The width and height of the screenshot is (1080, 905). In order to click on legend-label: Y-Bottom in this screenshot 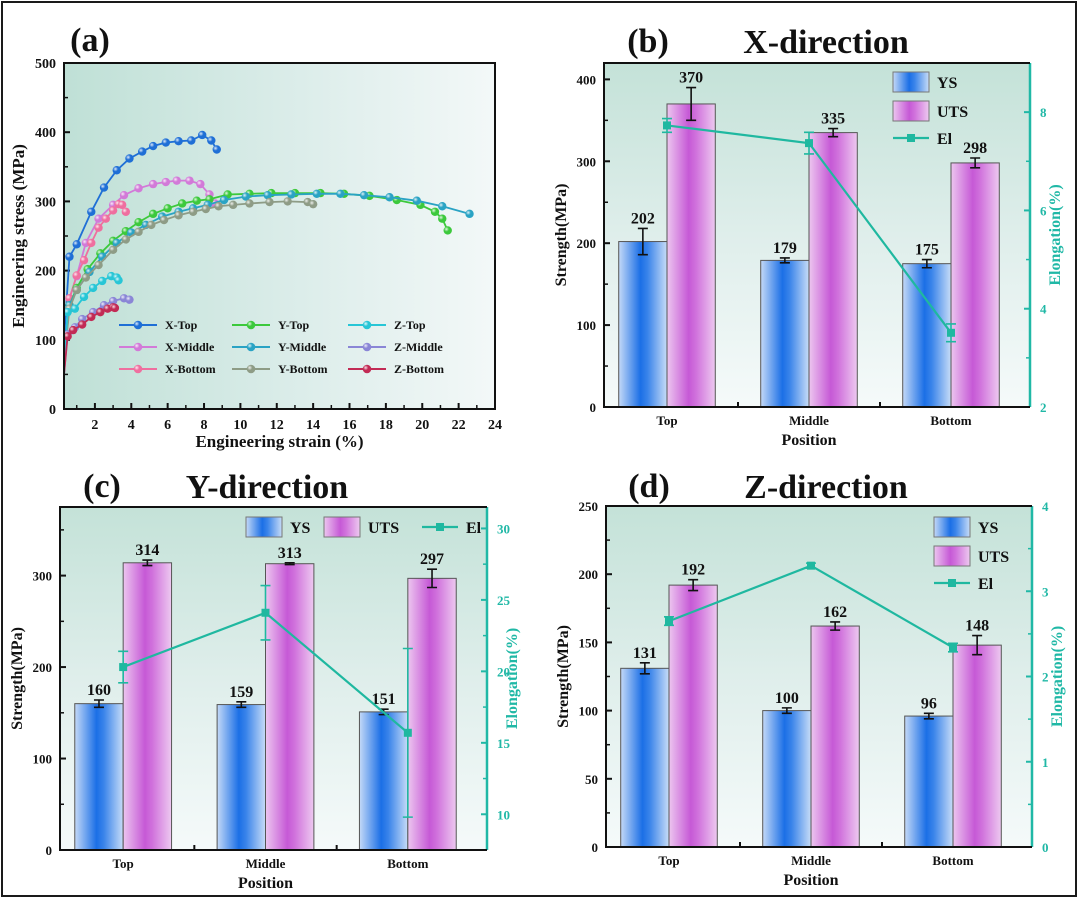, I will do `click(303, 369)`.